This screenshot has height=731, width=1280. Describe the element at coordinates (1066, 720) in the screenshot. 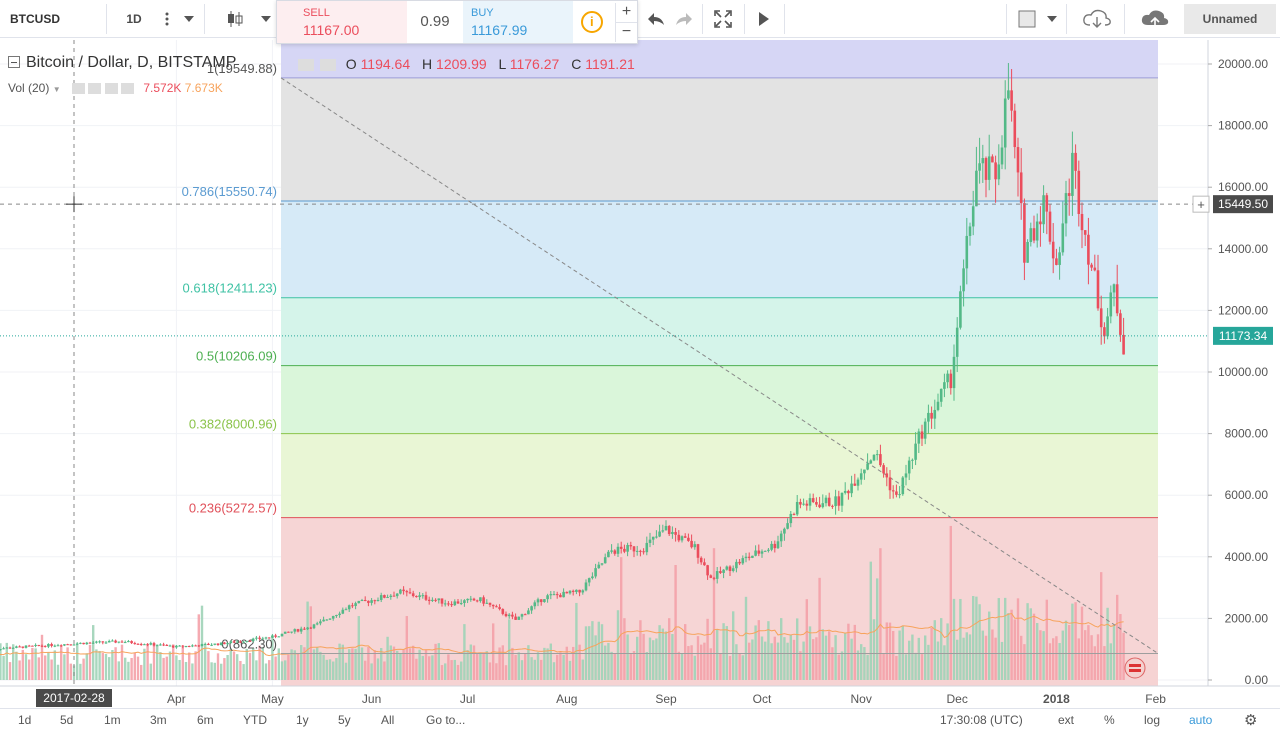

I see `ext-toggle: ext` at that location.